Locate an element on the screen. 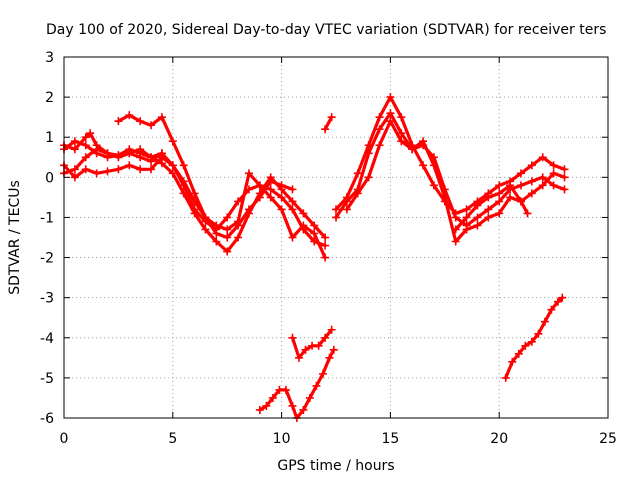 This screenshot has width=640, height=480. y-tick-label: 1 is located at coordinates (49, 138).